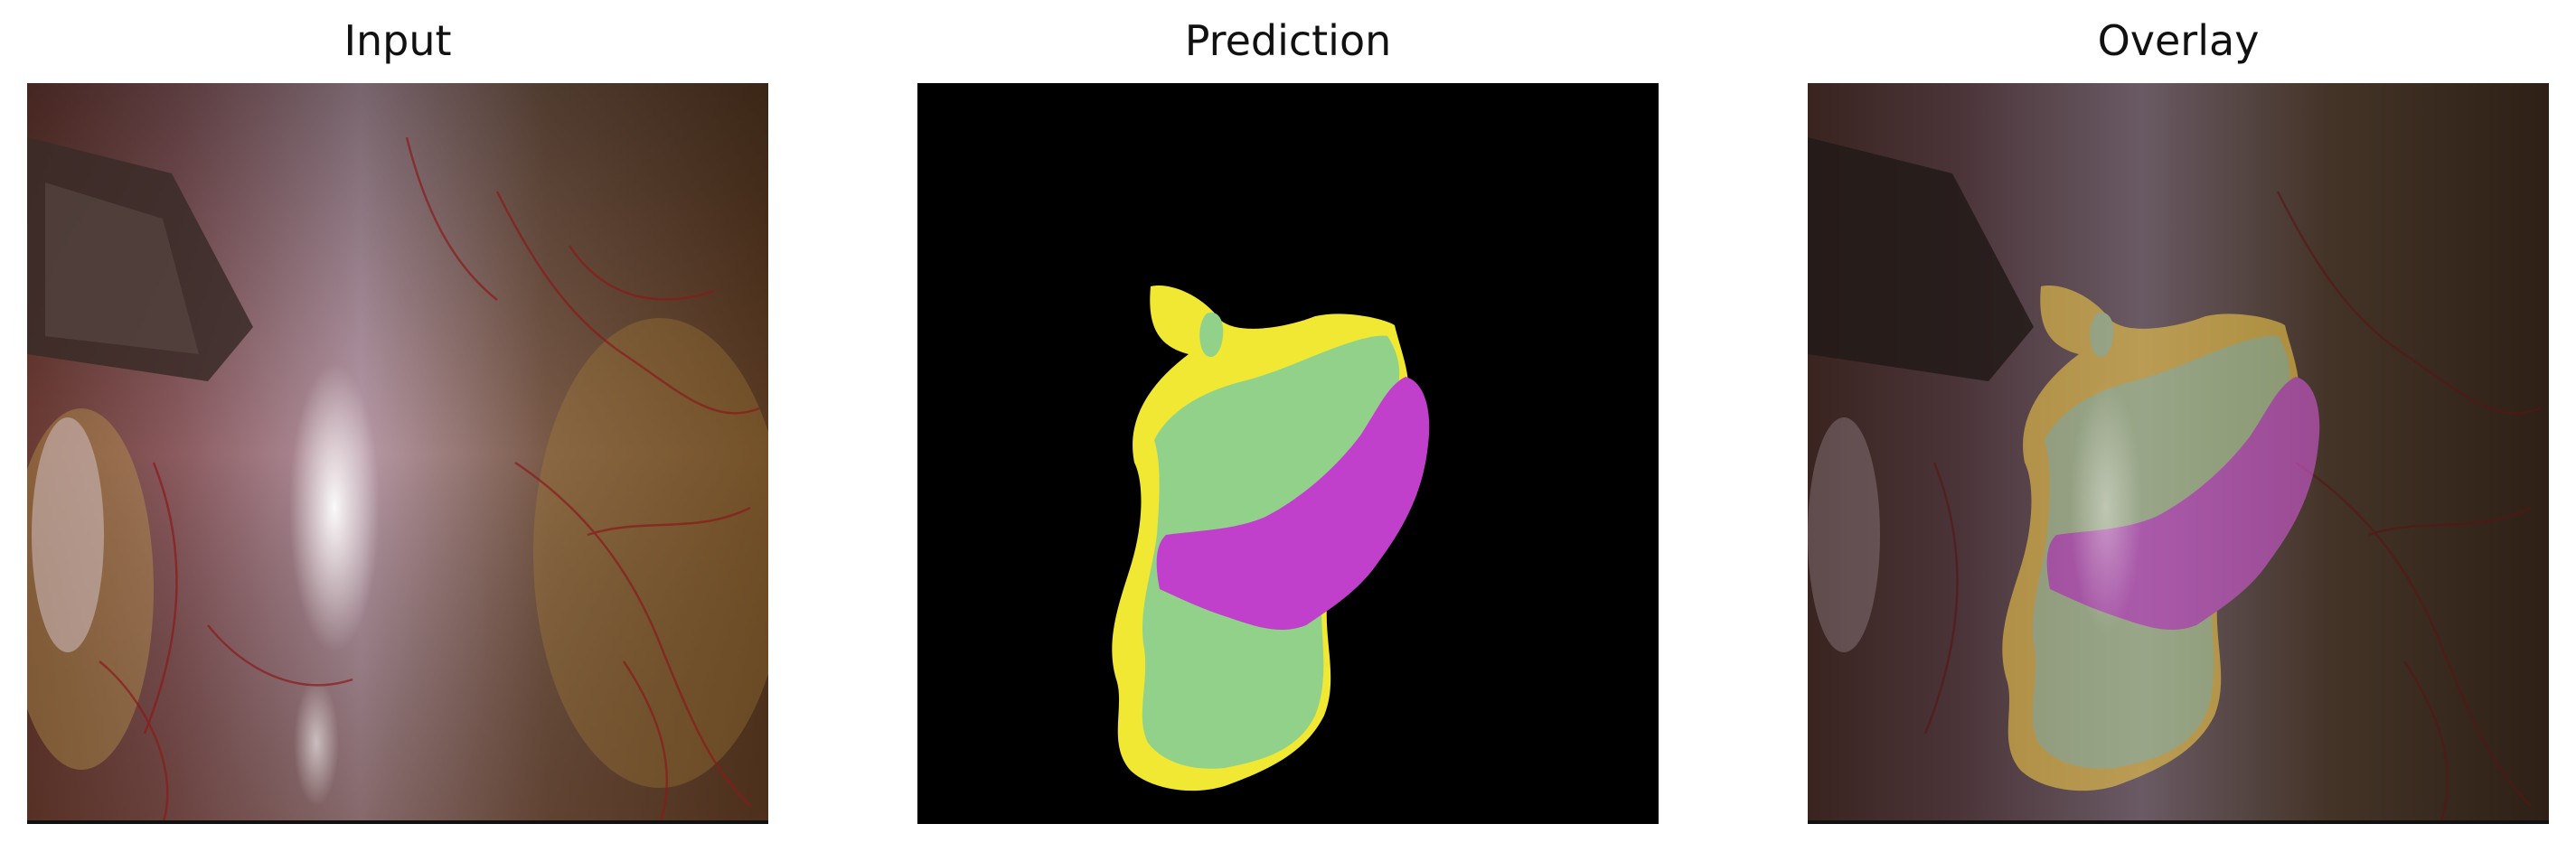 The width and height of the screenshot is (2576, 852). I want to click on panel-title-overlay: Overlay, so click(2179, 40).